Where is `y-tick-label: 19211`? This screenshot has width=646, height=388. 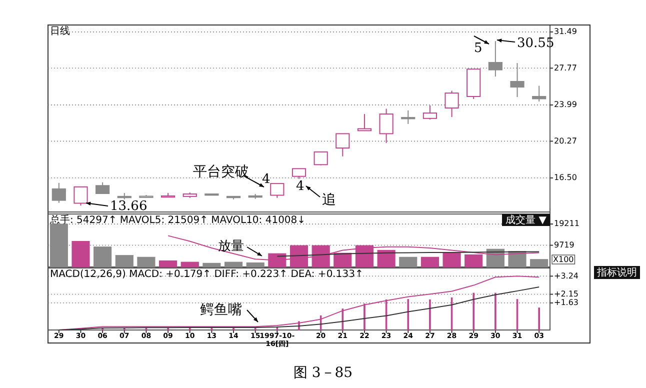 y-tick-label: 19211 is located at coordinates (567, 223).